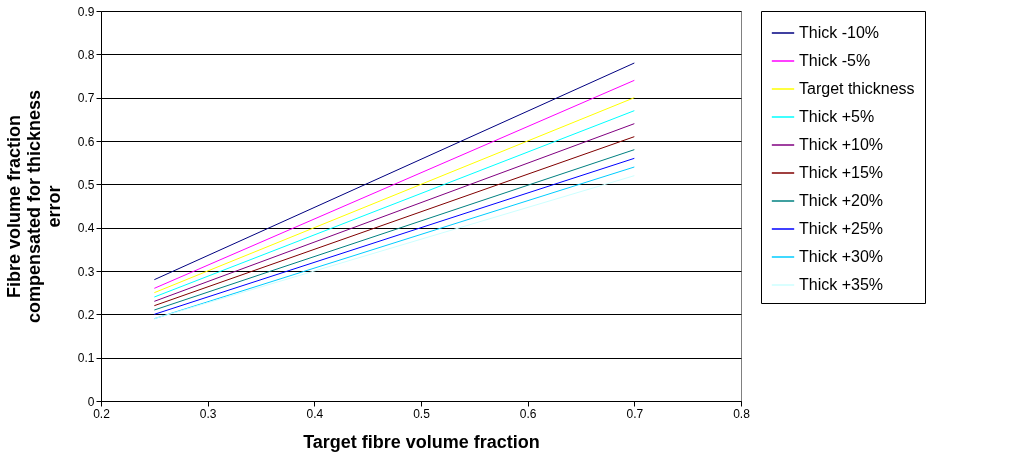 This screenshot has width=1018, height=468. I want to click on y-tick-label: 0.2, so click(86, 314).